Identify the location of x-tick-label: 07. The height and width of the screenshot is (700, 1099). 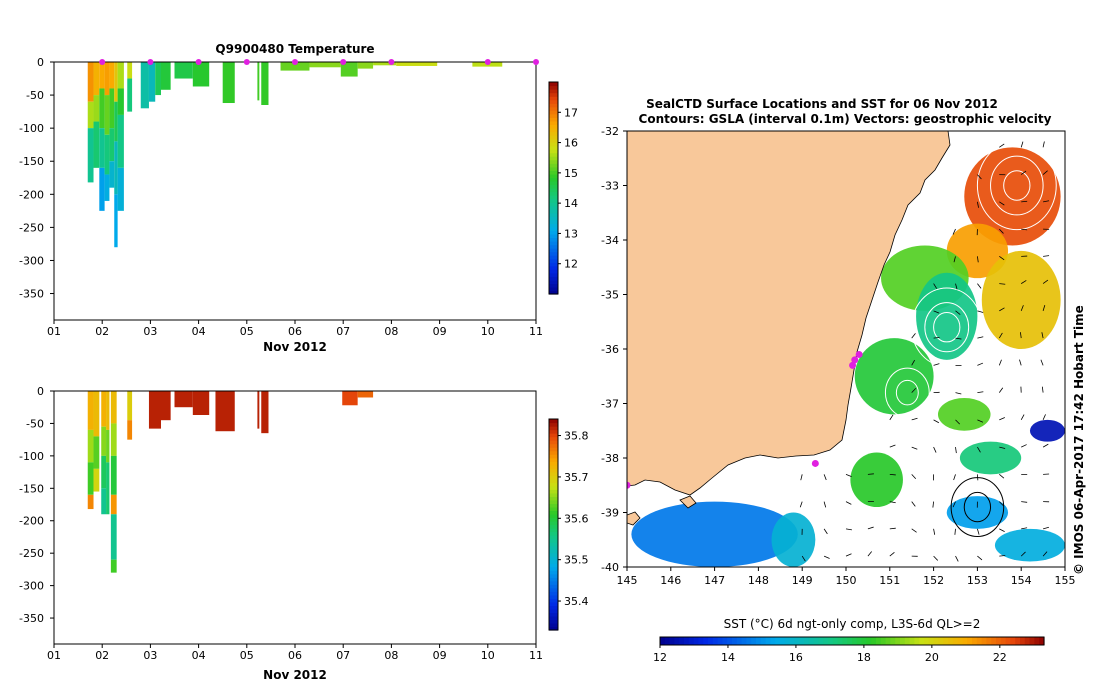
(343, 655).